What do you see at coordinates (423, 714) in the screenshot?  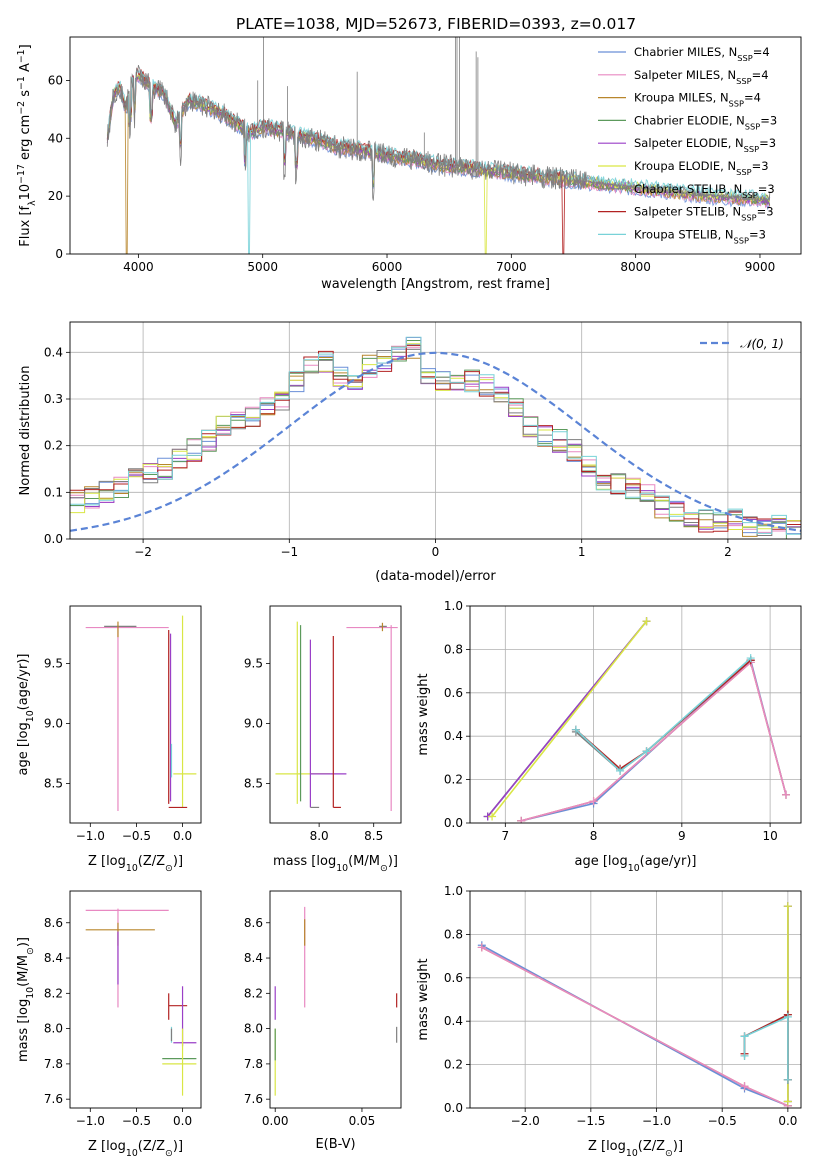 I see `y-axis-label: mass weight` at bounding box center [423, 714].